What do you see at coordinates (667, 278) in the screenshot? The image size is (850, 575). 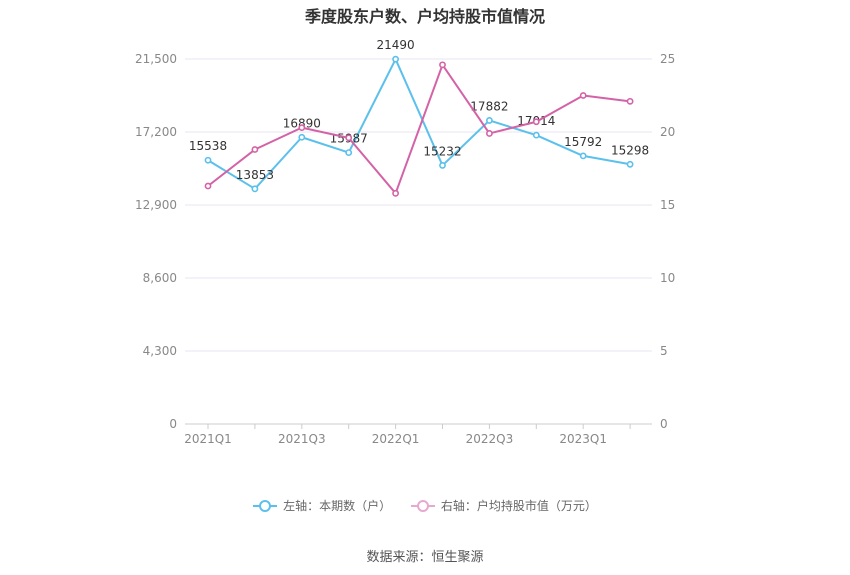 I see `right-axis-tick-label: 10` at bounding box center [667, 278].